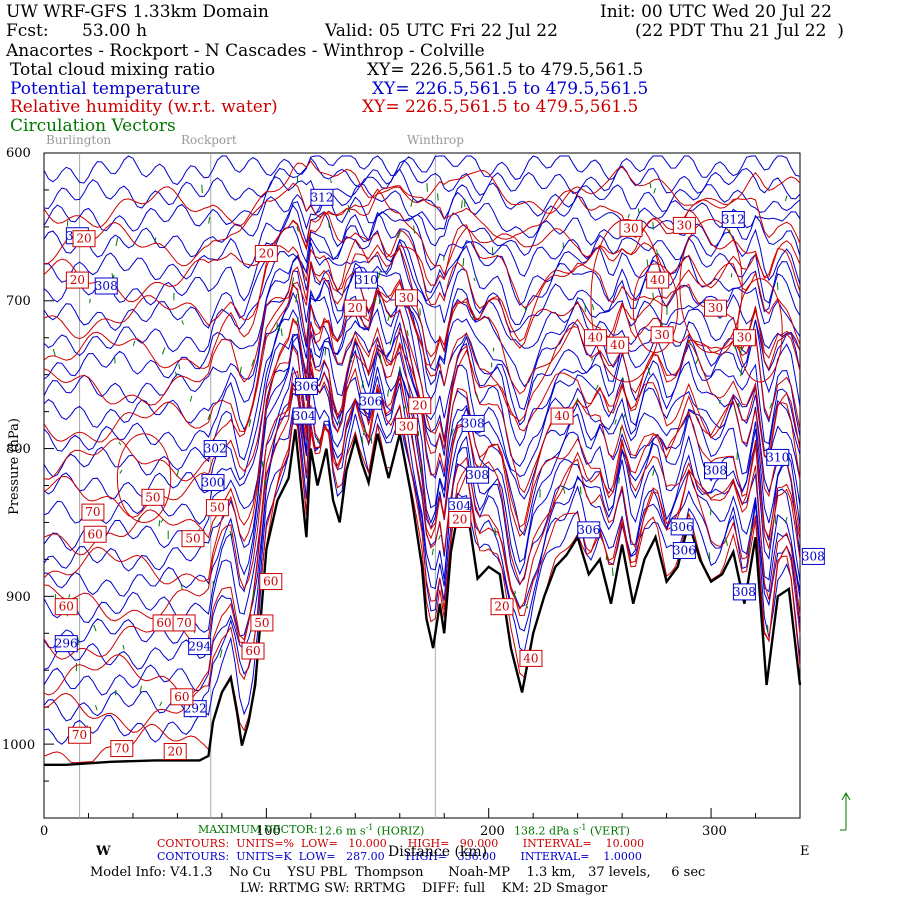  Describe the element at coordinates (19, 745) in the screenshot. I see `y-tick-label: 1000` at that location.